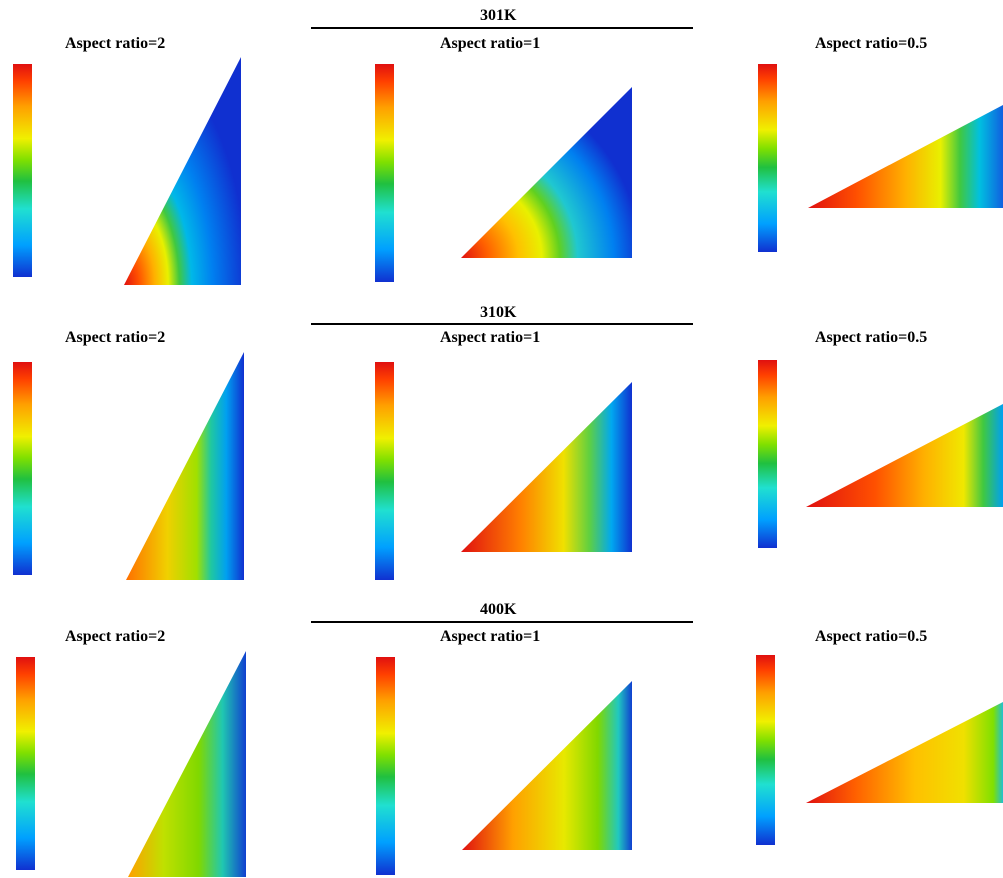 The image size is (1003, 878). Describe the element at coordinates (871, 337) in the screenshot. I see `row2-ar05-label: Aspect ratio=0.5` at that location.